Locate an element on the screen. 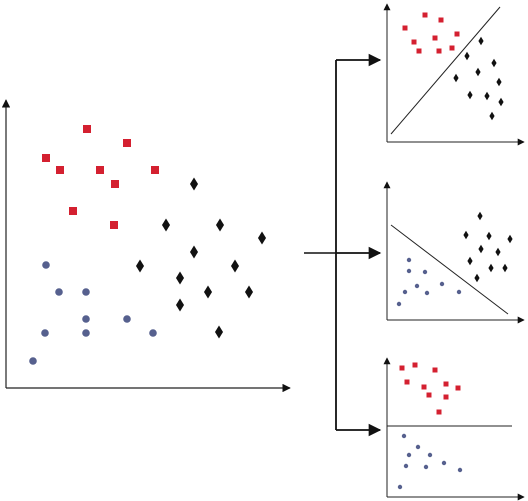  panel-top-separator is located at coordinates (445, 70).